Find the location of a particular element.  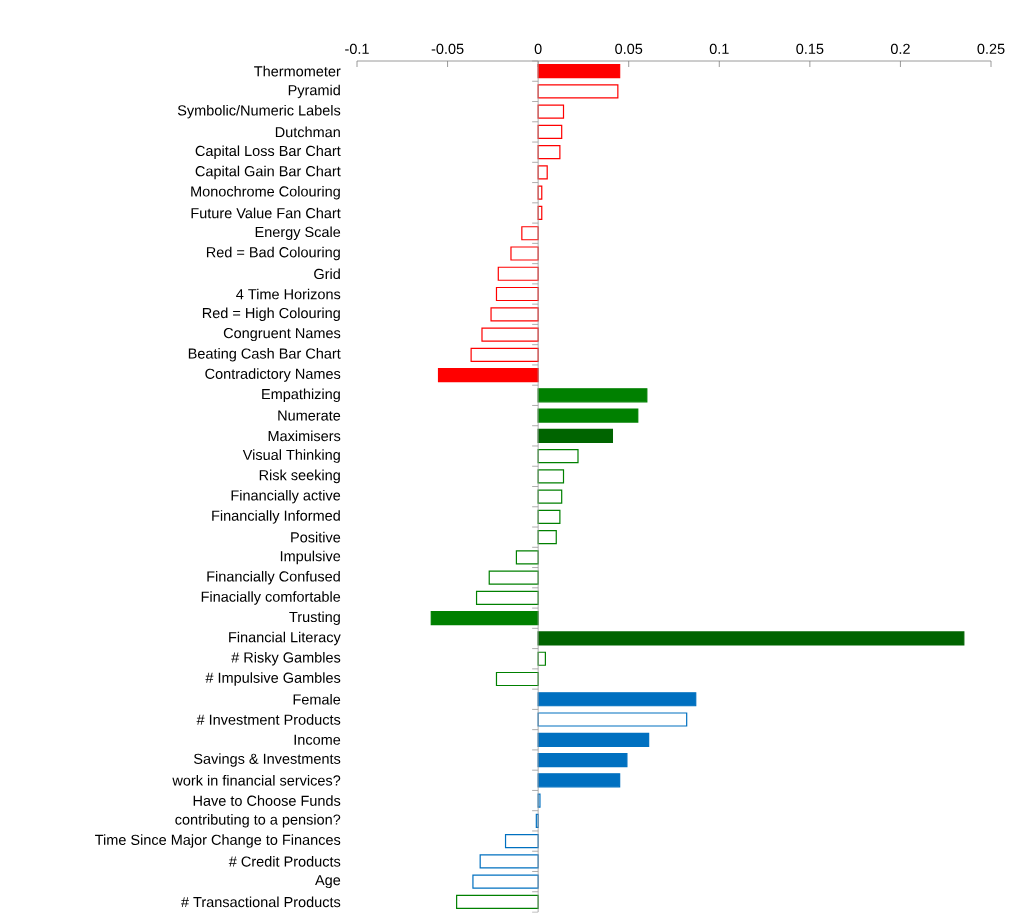

x-tick-label: -0.1 is located at coordinates (357, 48).